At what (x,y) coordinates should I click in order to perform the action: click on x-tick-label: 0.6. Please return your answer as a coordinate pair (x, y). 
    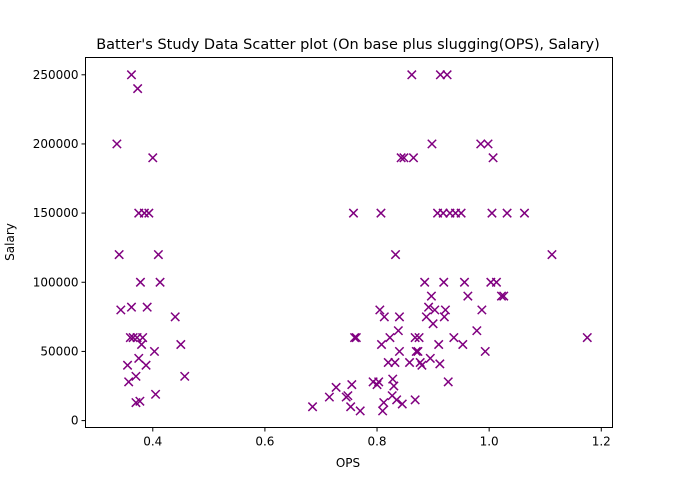
    Looking at the image, I should click on (264, 442).